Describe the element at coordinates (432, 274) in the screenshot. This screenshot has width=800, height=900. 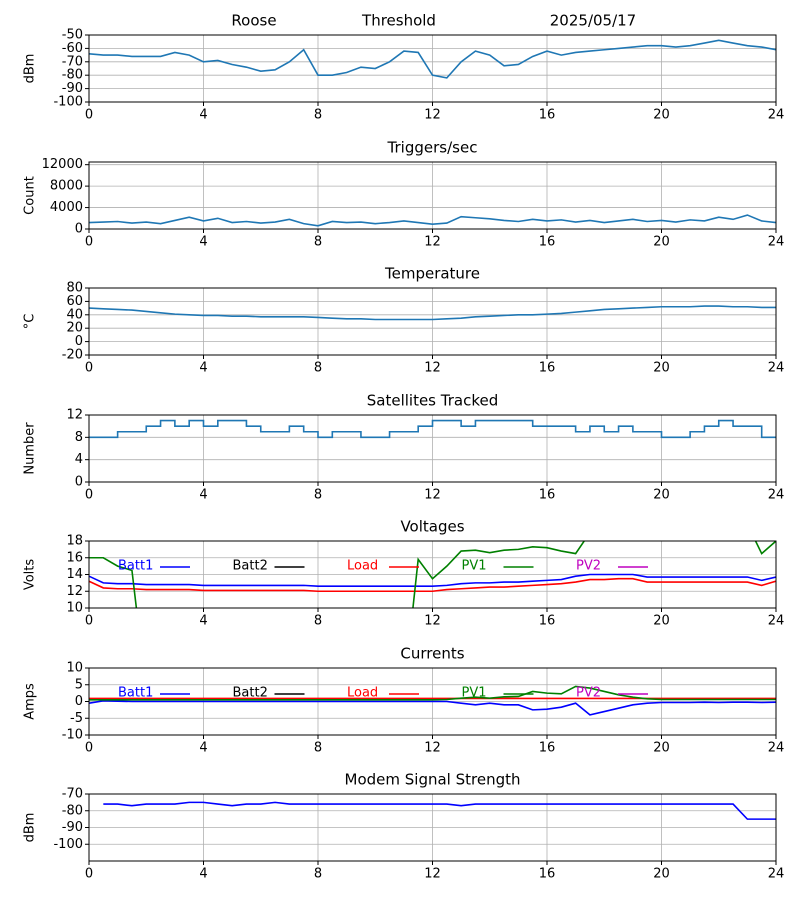
I see `chart-title: Temperature` at that location.